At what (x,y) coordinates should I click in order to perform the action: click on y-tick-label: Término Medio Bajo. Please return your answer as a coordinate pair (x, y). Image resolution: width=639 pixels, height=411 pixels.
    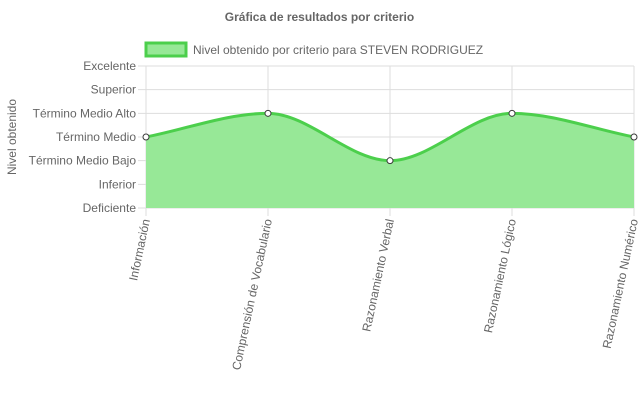
    Looking at the image, I should click on (83, 161).